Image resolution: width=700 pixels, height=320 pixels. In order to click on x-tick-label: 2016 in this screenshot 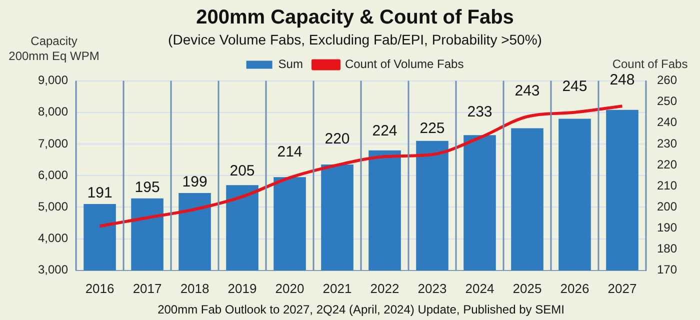, I will do `click(99, 288)`.